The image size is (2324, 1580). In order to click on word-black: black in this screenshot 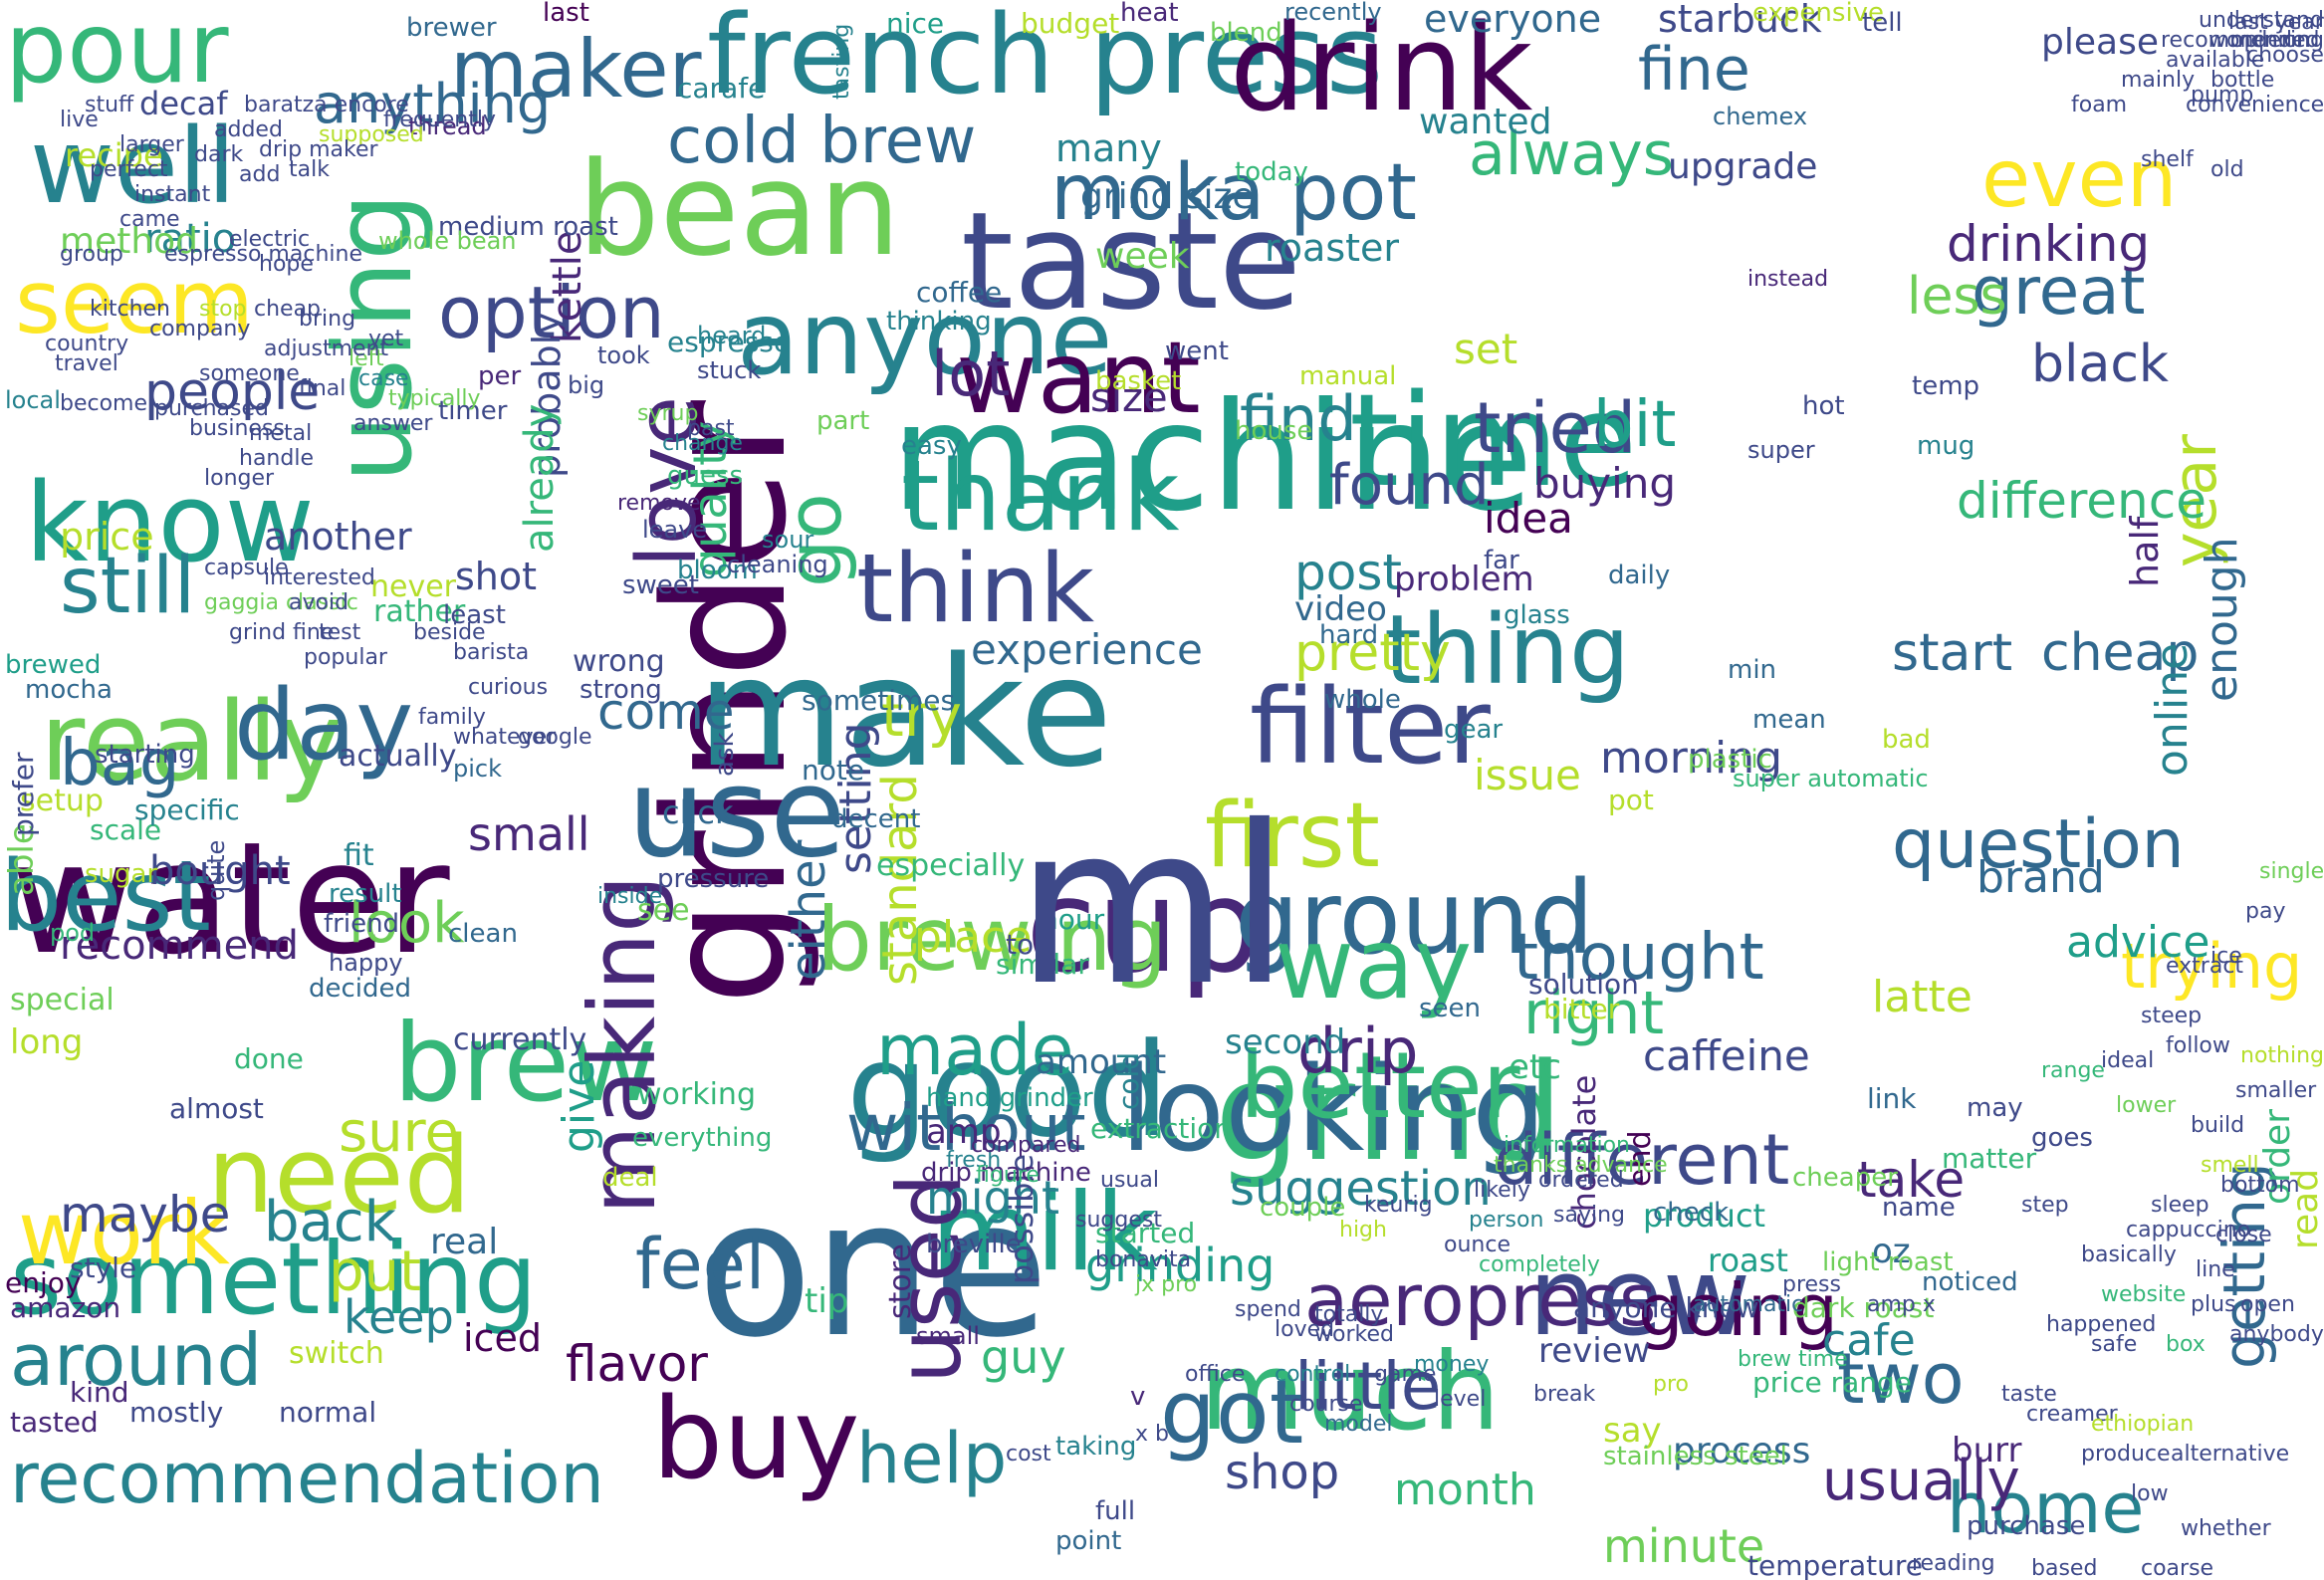, I will do `click(2100, 364)`.